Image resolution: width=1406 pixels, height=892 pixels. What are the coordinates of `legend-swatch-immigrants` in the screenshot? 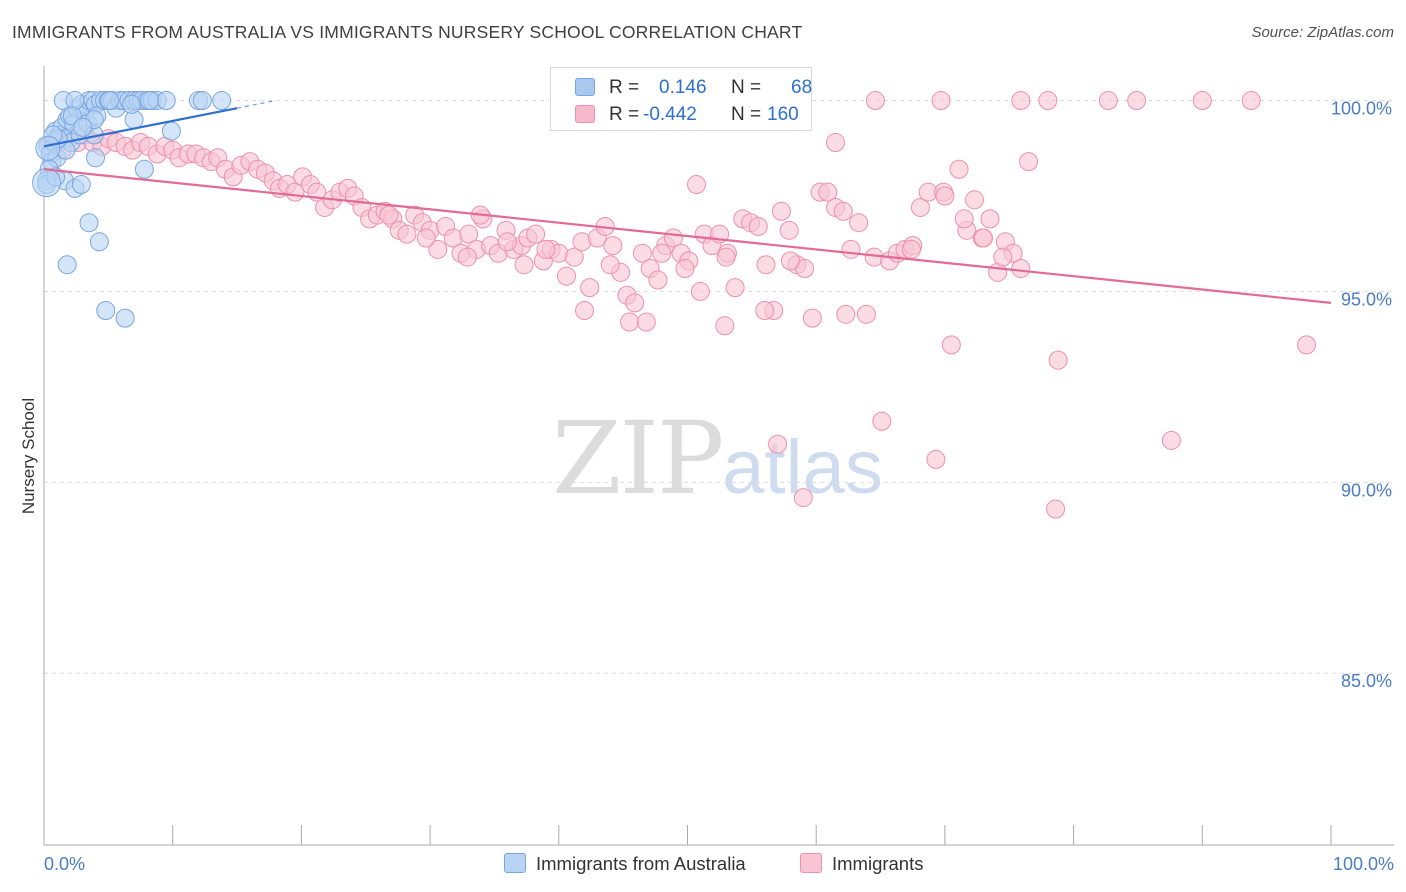 It's located at (811, 863).